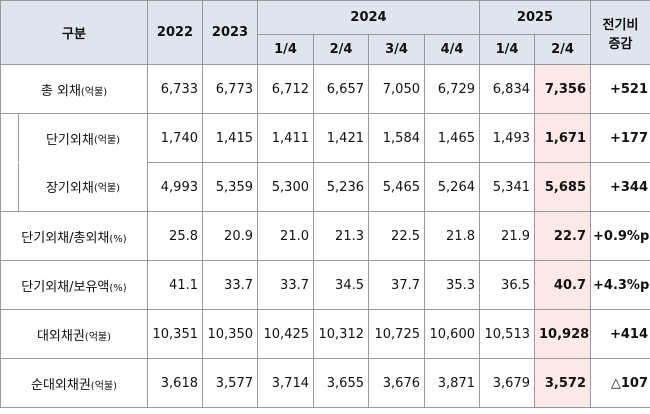 The width and height of the screenshot is (650, 414). What do you see at coordinates (452, 187) in the screenshot?
I see `value-cell: 5,264` at bounding box center [452, 187].